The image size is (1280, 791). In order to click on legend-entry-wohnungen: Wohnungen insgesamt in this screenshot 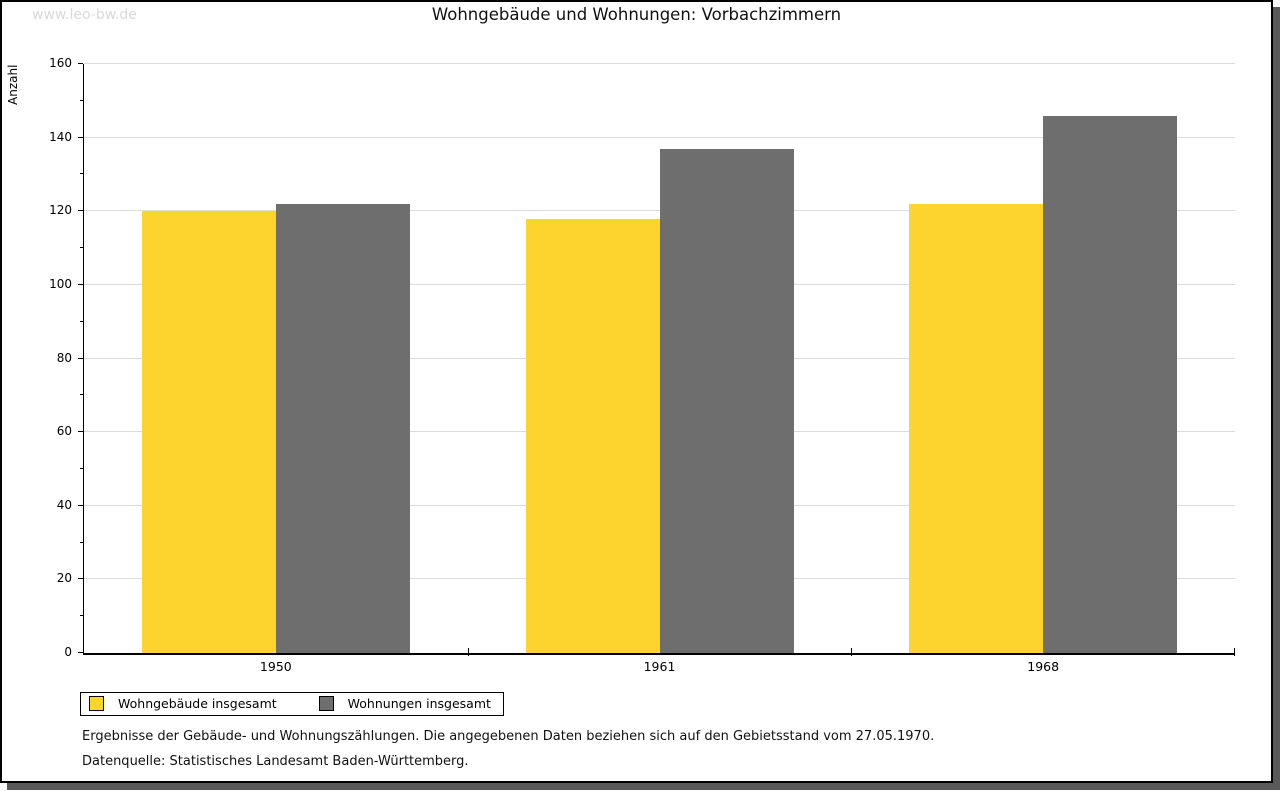, I will do `click(404, 703)`.